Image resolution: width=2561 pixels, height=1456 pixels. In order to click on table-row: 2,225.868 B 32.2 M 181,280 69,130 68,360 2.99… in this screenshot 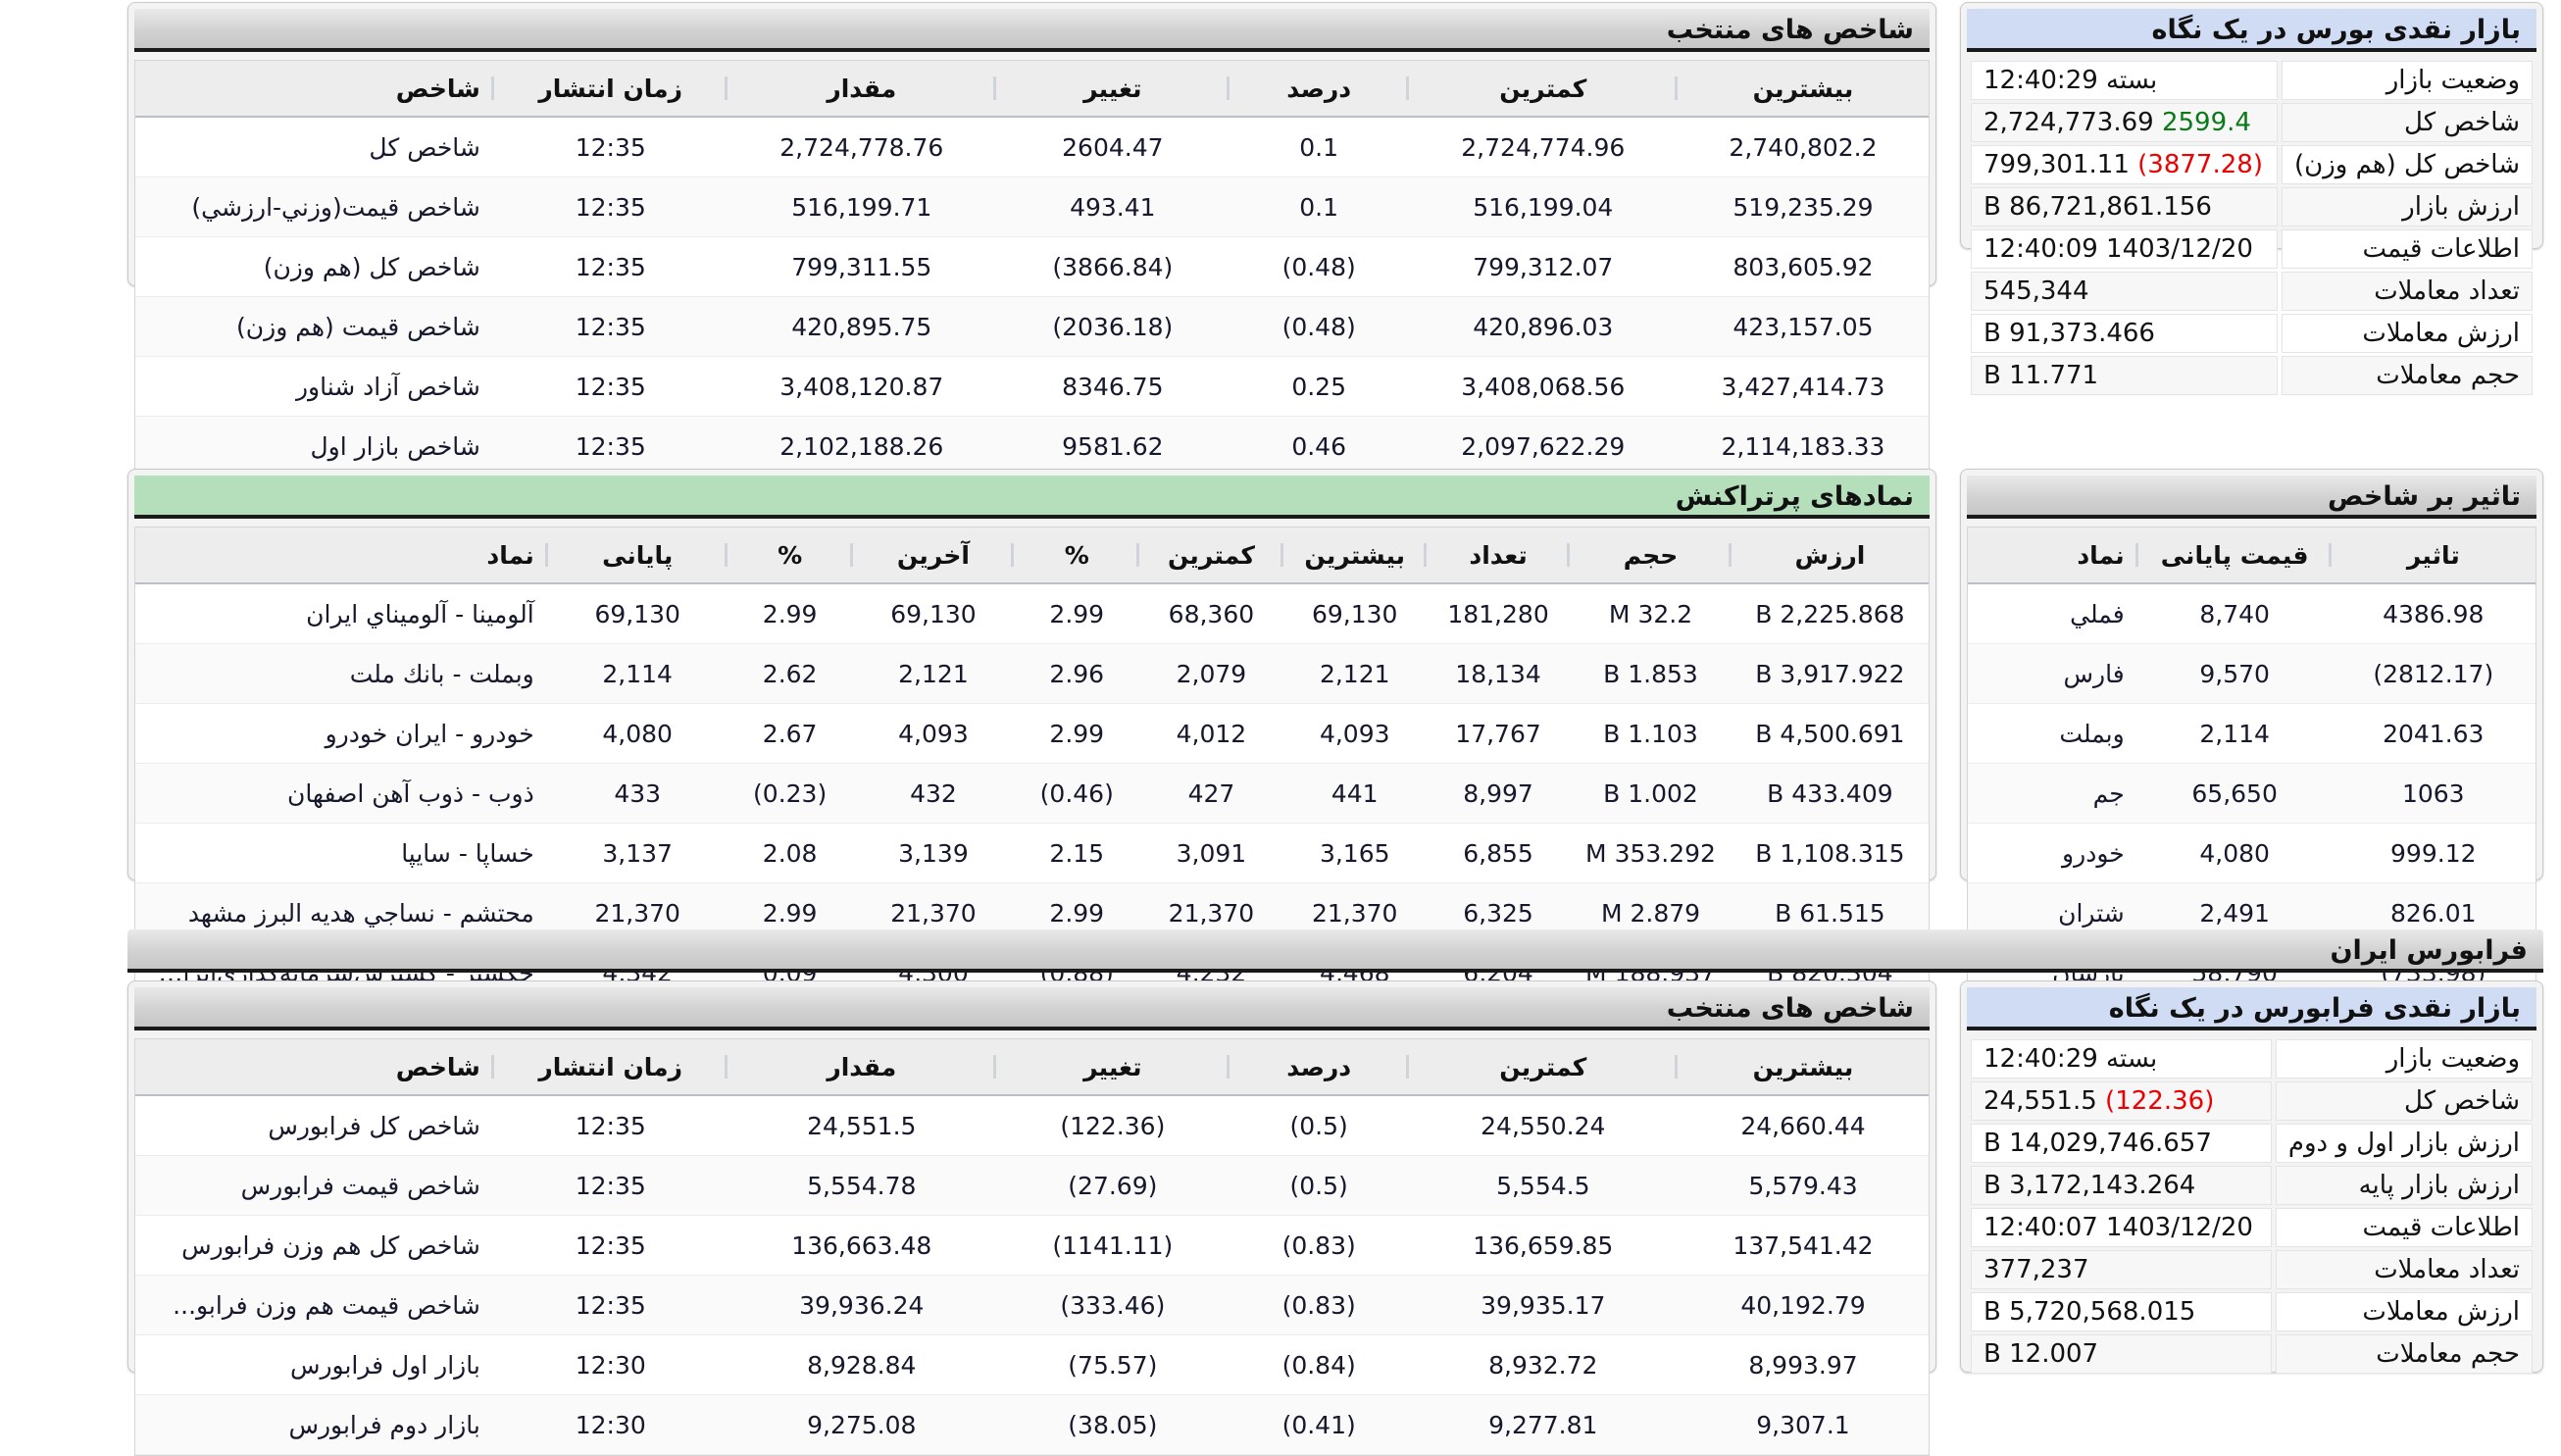, I will do `click(1032, 613)`.